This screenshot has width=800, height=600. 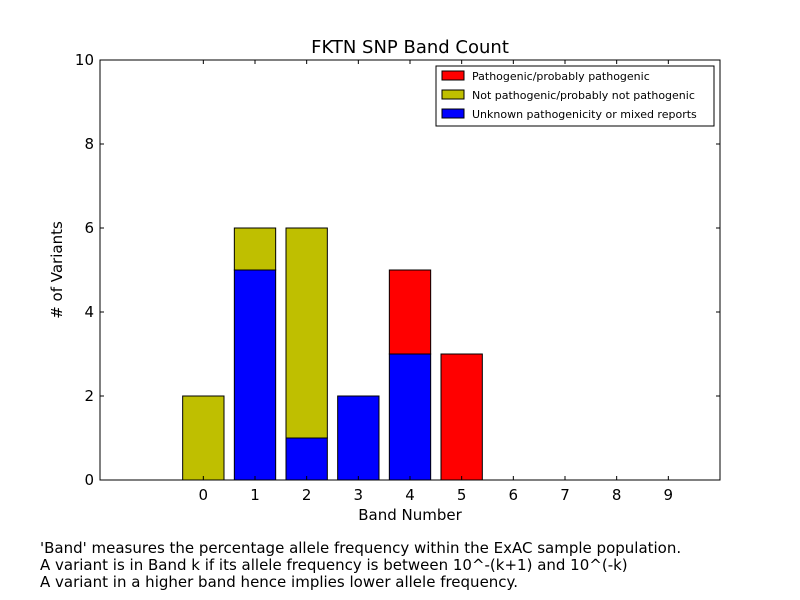 I want to click on y-tick-label: 8, so click(x=89, y=144).